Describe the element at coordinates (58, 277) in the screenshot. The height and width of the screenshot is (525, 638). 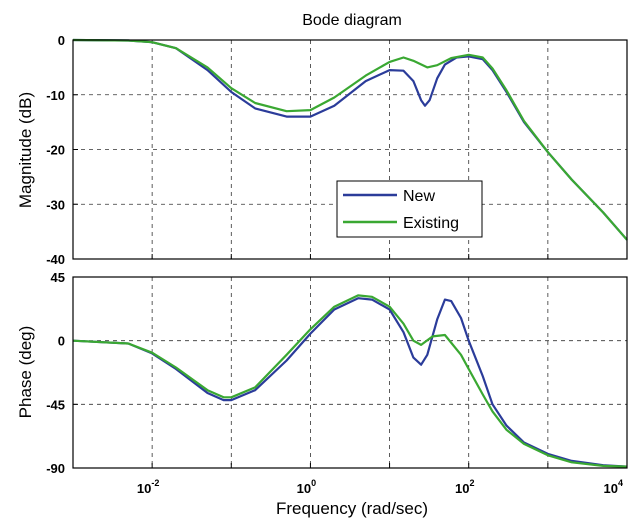
I see `y-tick-label: 45` at that location.